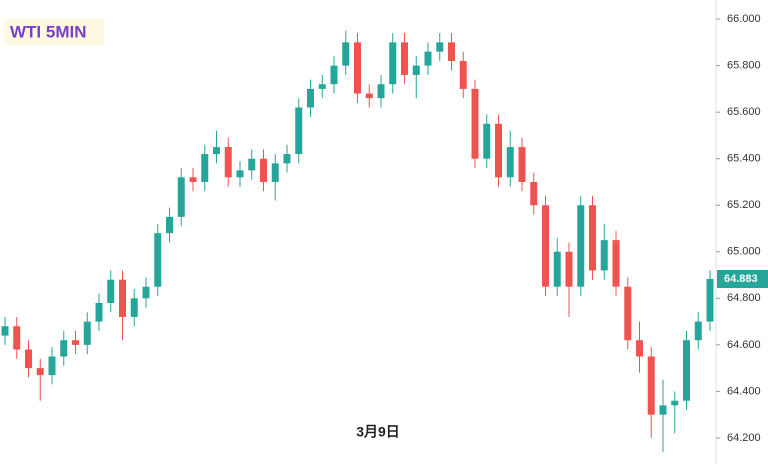 The height and width of the screenshot is (464, 768). Describe the element at coordinates (744, 159) in the screenshot. I see `y-tick-label: 65.400` at that location.